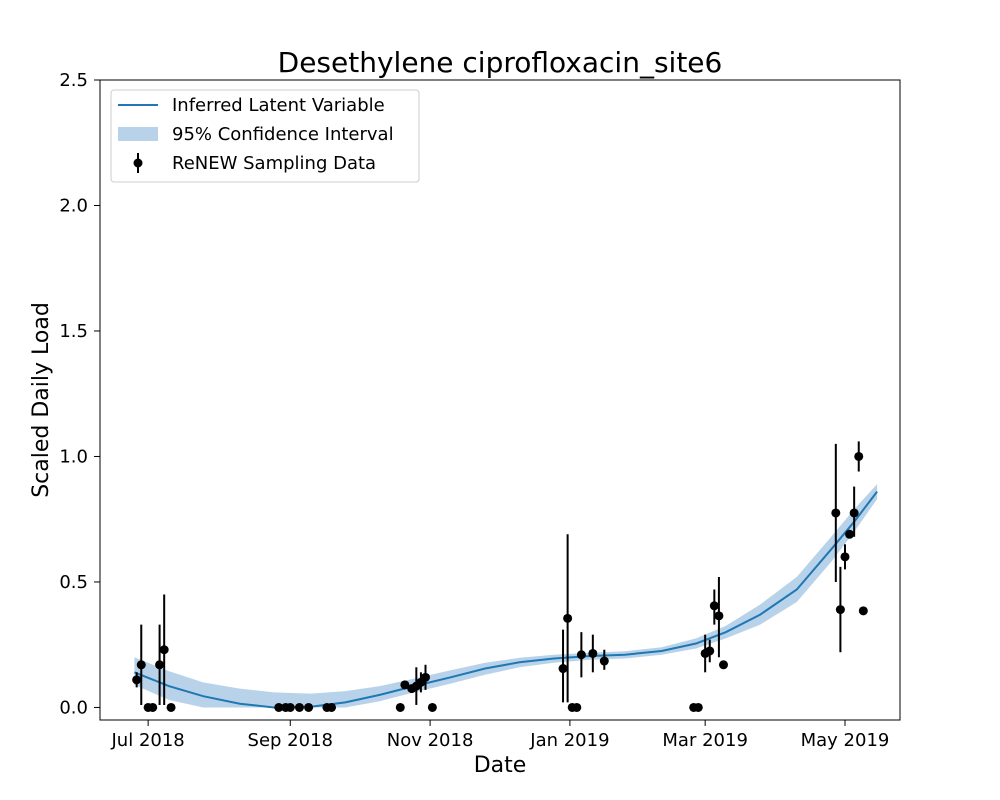  I want to click on x-tick-label-2: Nov 2018, so click(430, 740).